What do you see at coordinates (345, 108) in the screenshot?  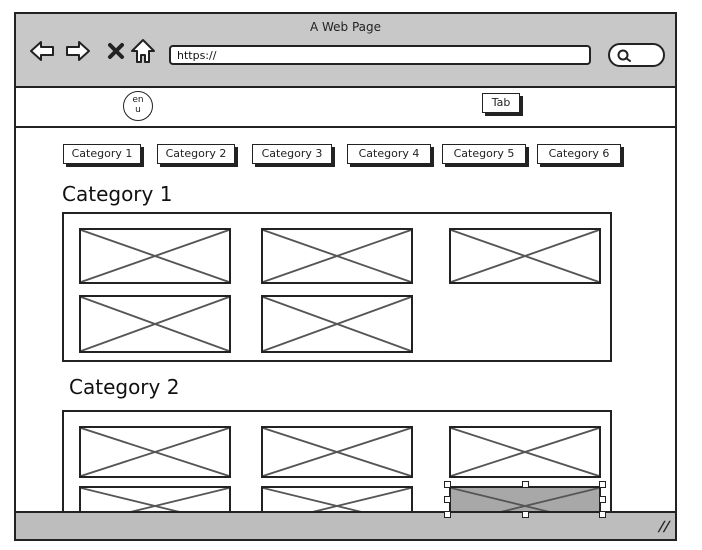 I see `site-header: en u Tab` at bounding box center [345, 108].